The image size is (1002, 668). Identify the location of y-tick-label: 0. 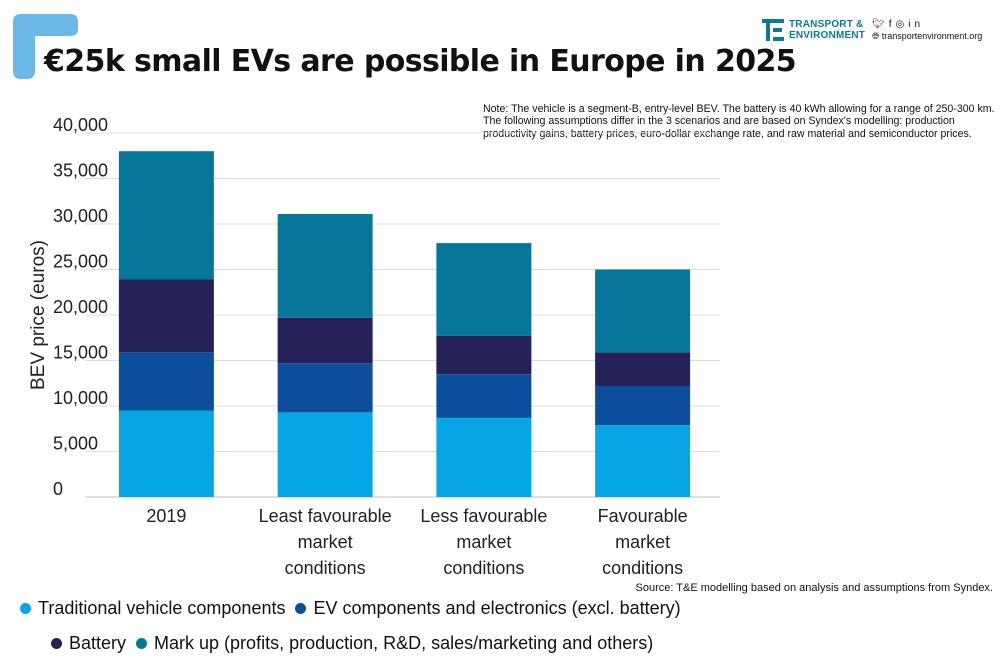
(58, 489).